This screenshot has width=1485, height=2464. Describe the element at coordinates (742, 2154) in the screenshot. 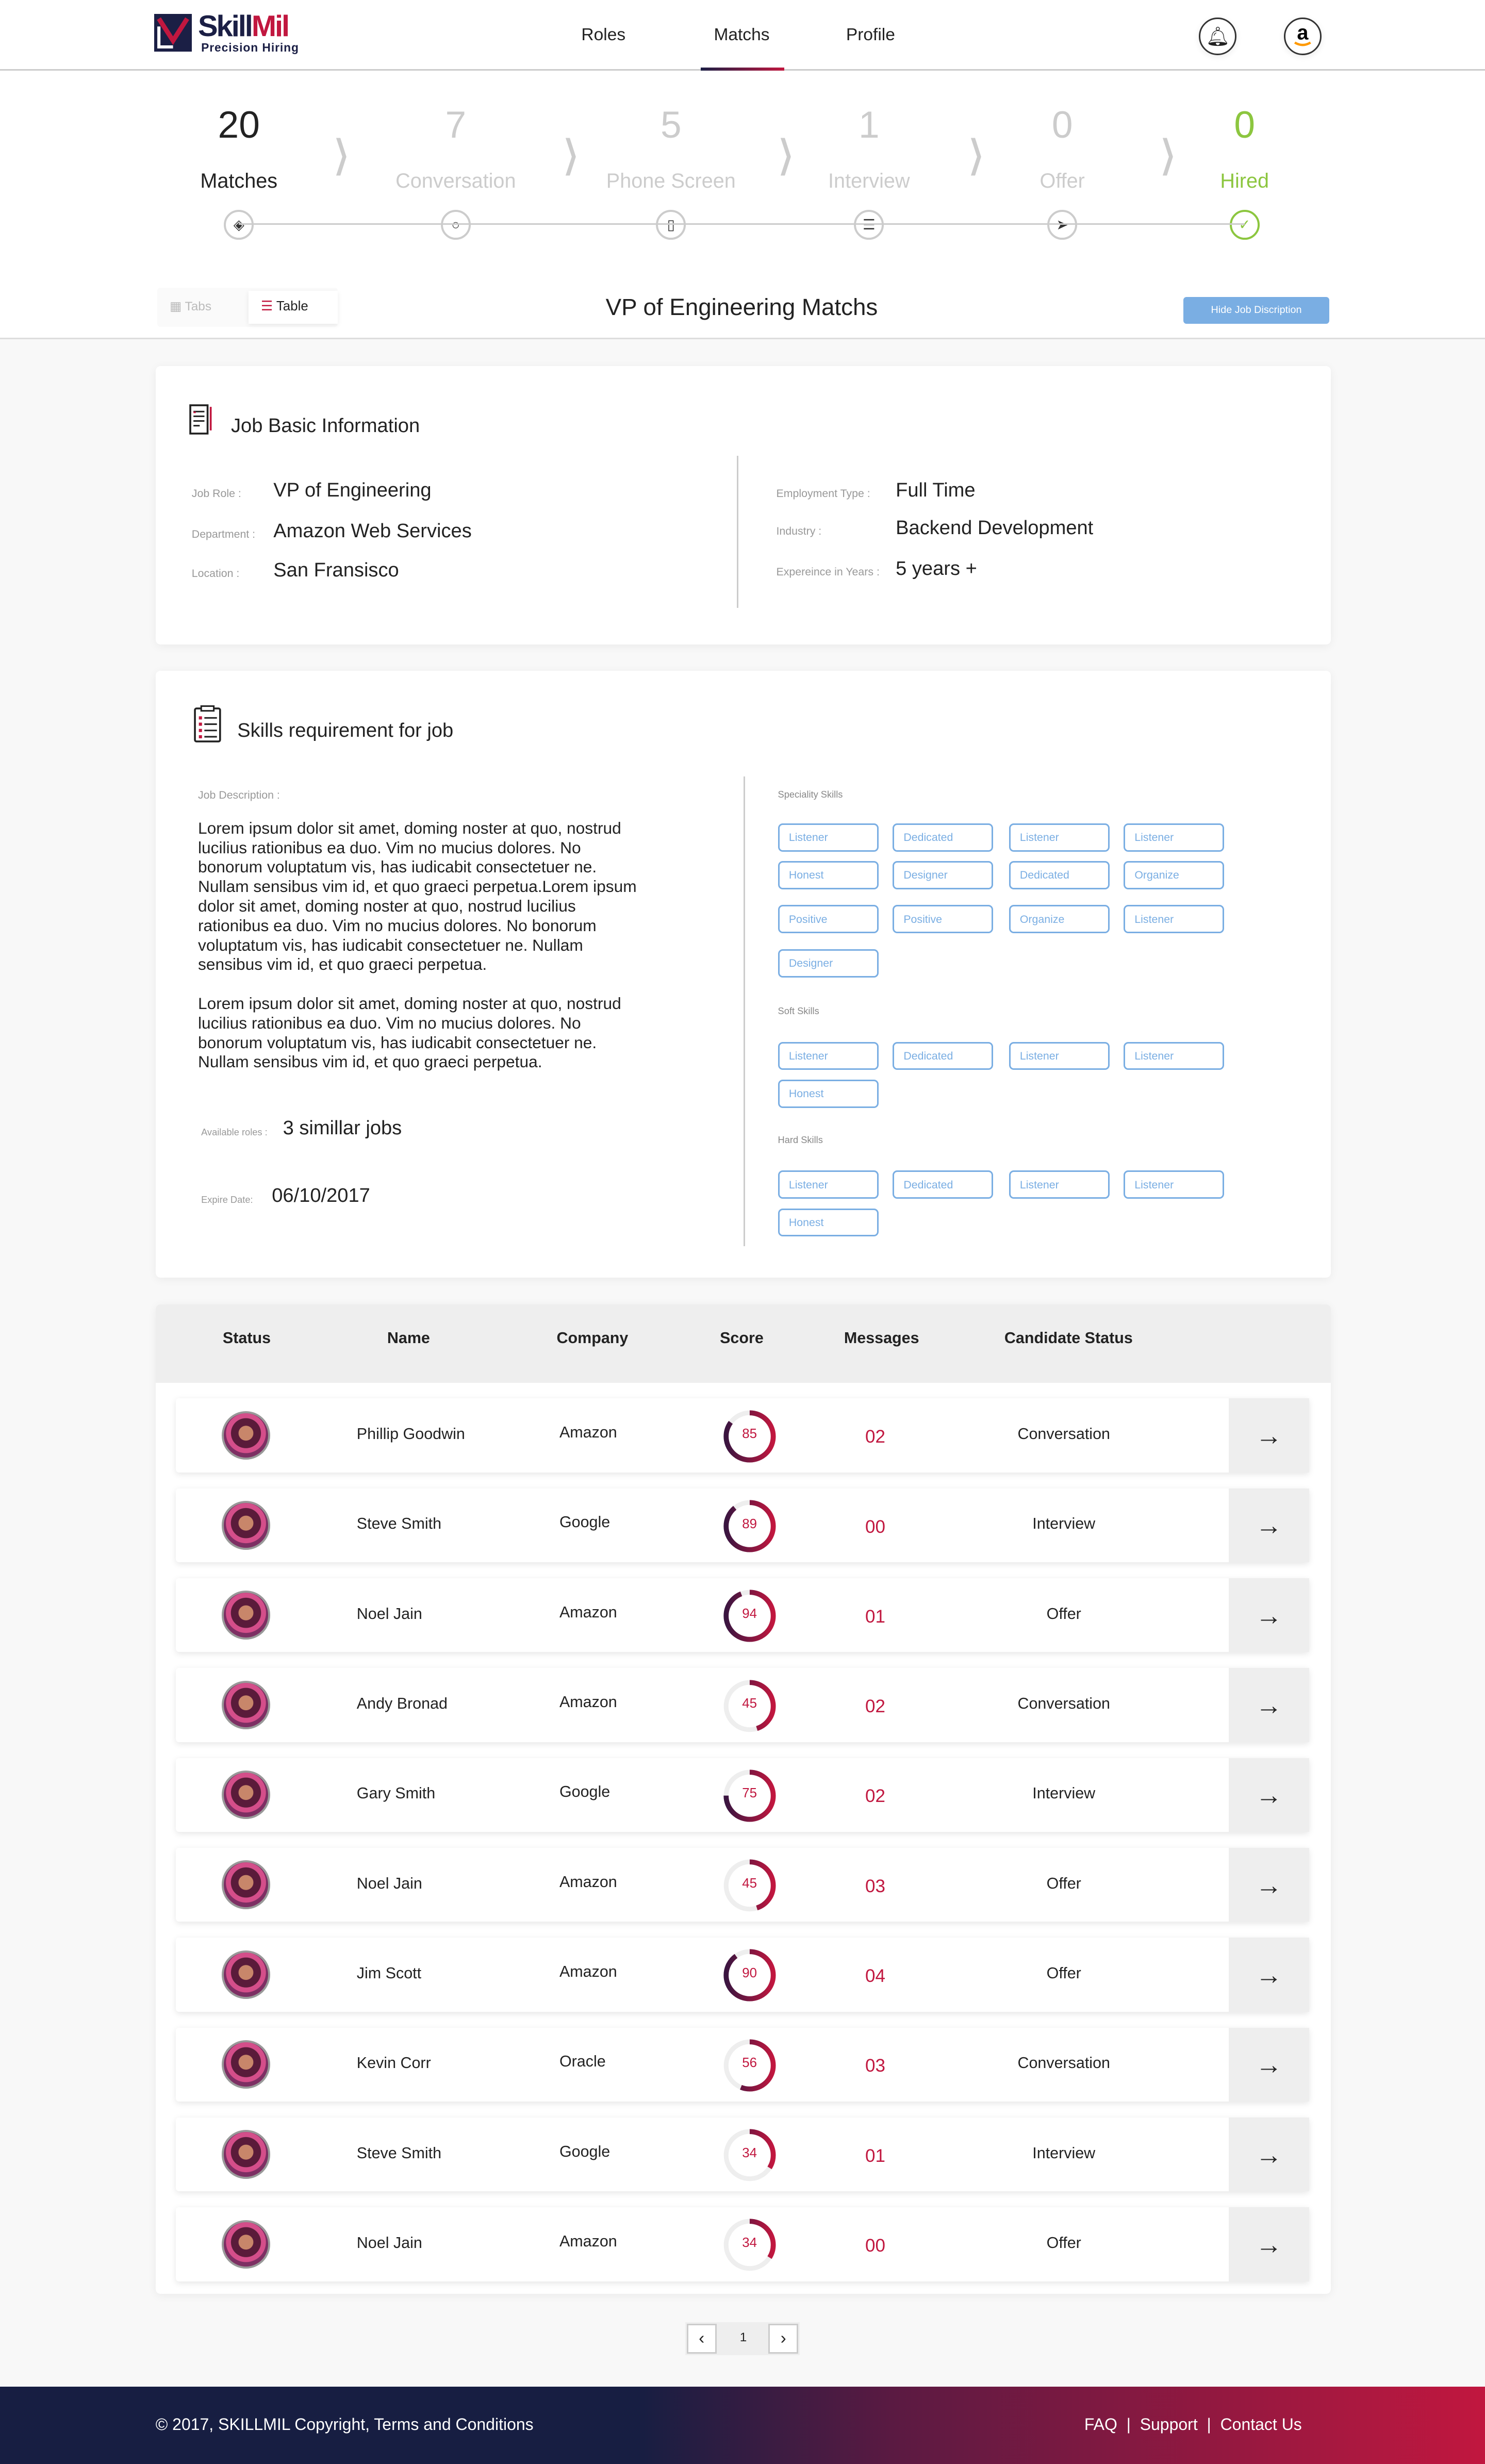

I see `table-row: Steve Smith Google 34 01 Interview →` at that location.